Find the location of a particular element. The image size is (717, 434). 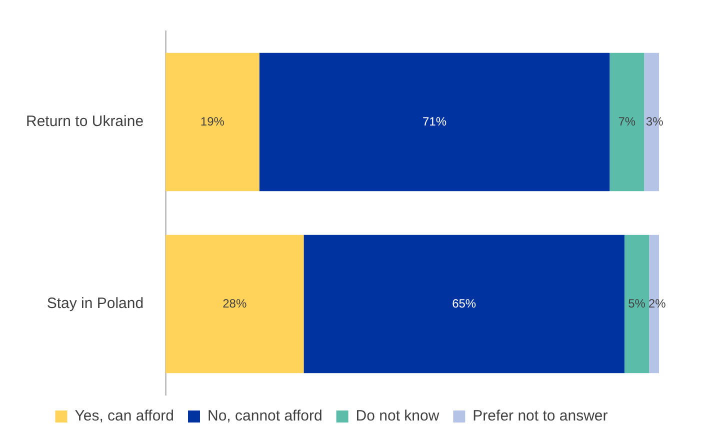

y-tick-label: Return to Ukraine is located at coordinates (85, 121).